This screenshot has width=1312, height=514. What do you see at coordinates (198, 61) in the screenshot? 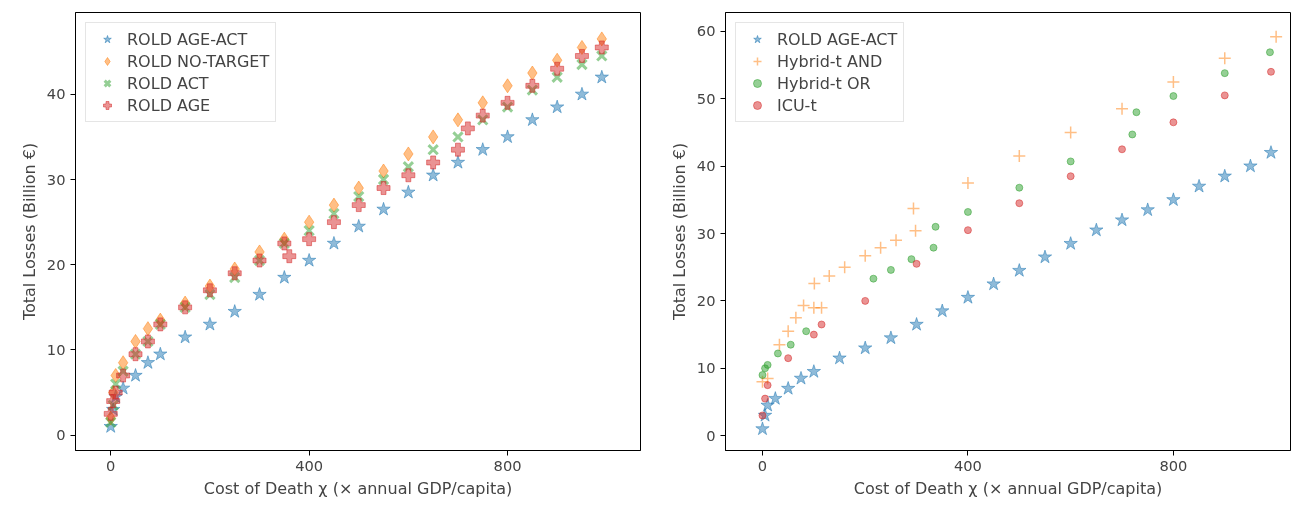
I see `legend-label: ROLD NO-TARGET` at bounding box center [198, 61].